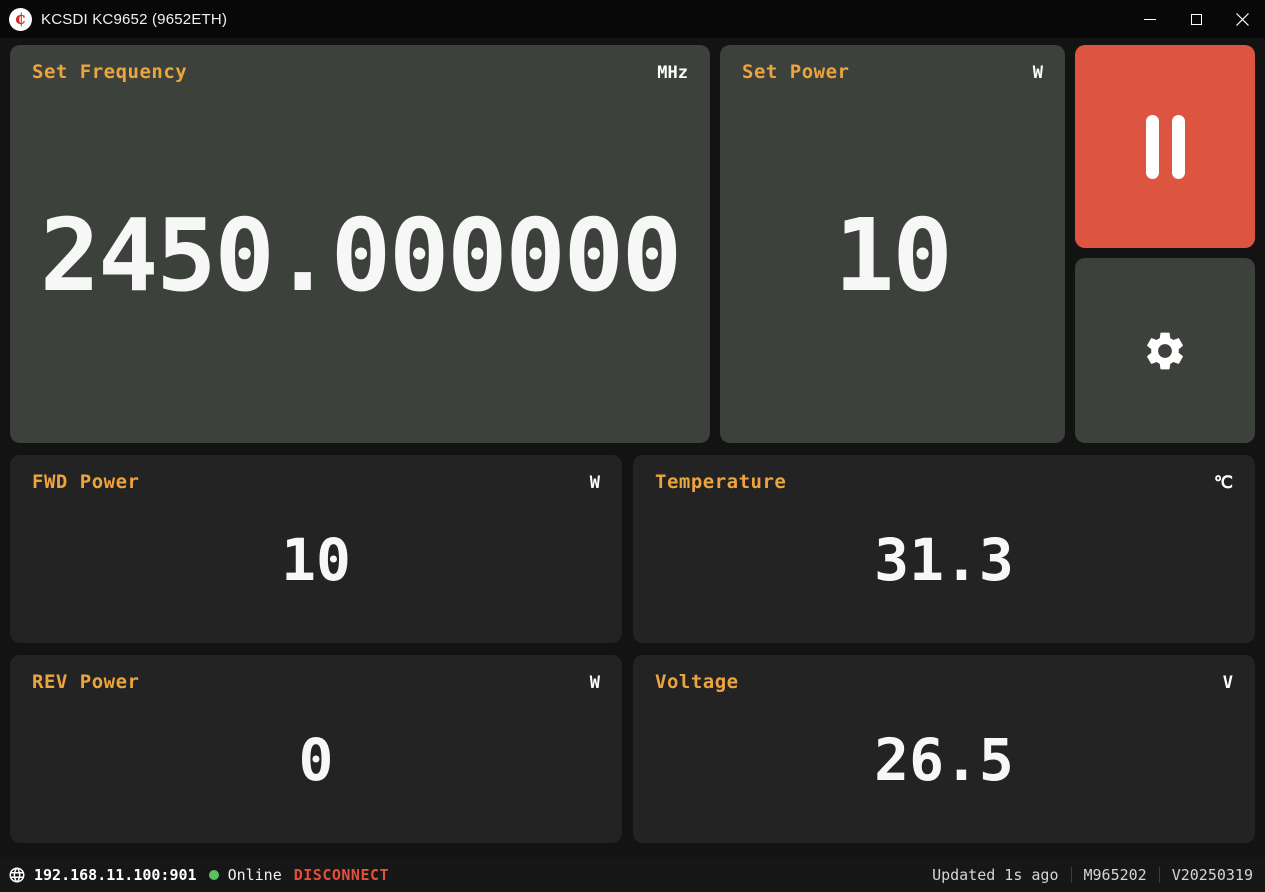 This screenshot has width=1265, height=892. Describe the element at coordinates (316, 760) in the screenshot. I see `rev-power-value: 0` at that location.